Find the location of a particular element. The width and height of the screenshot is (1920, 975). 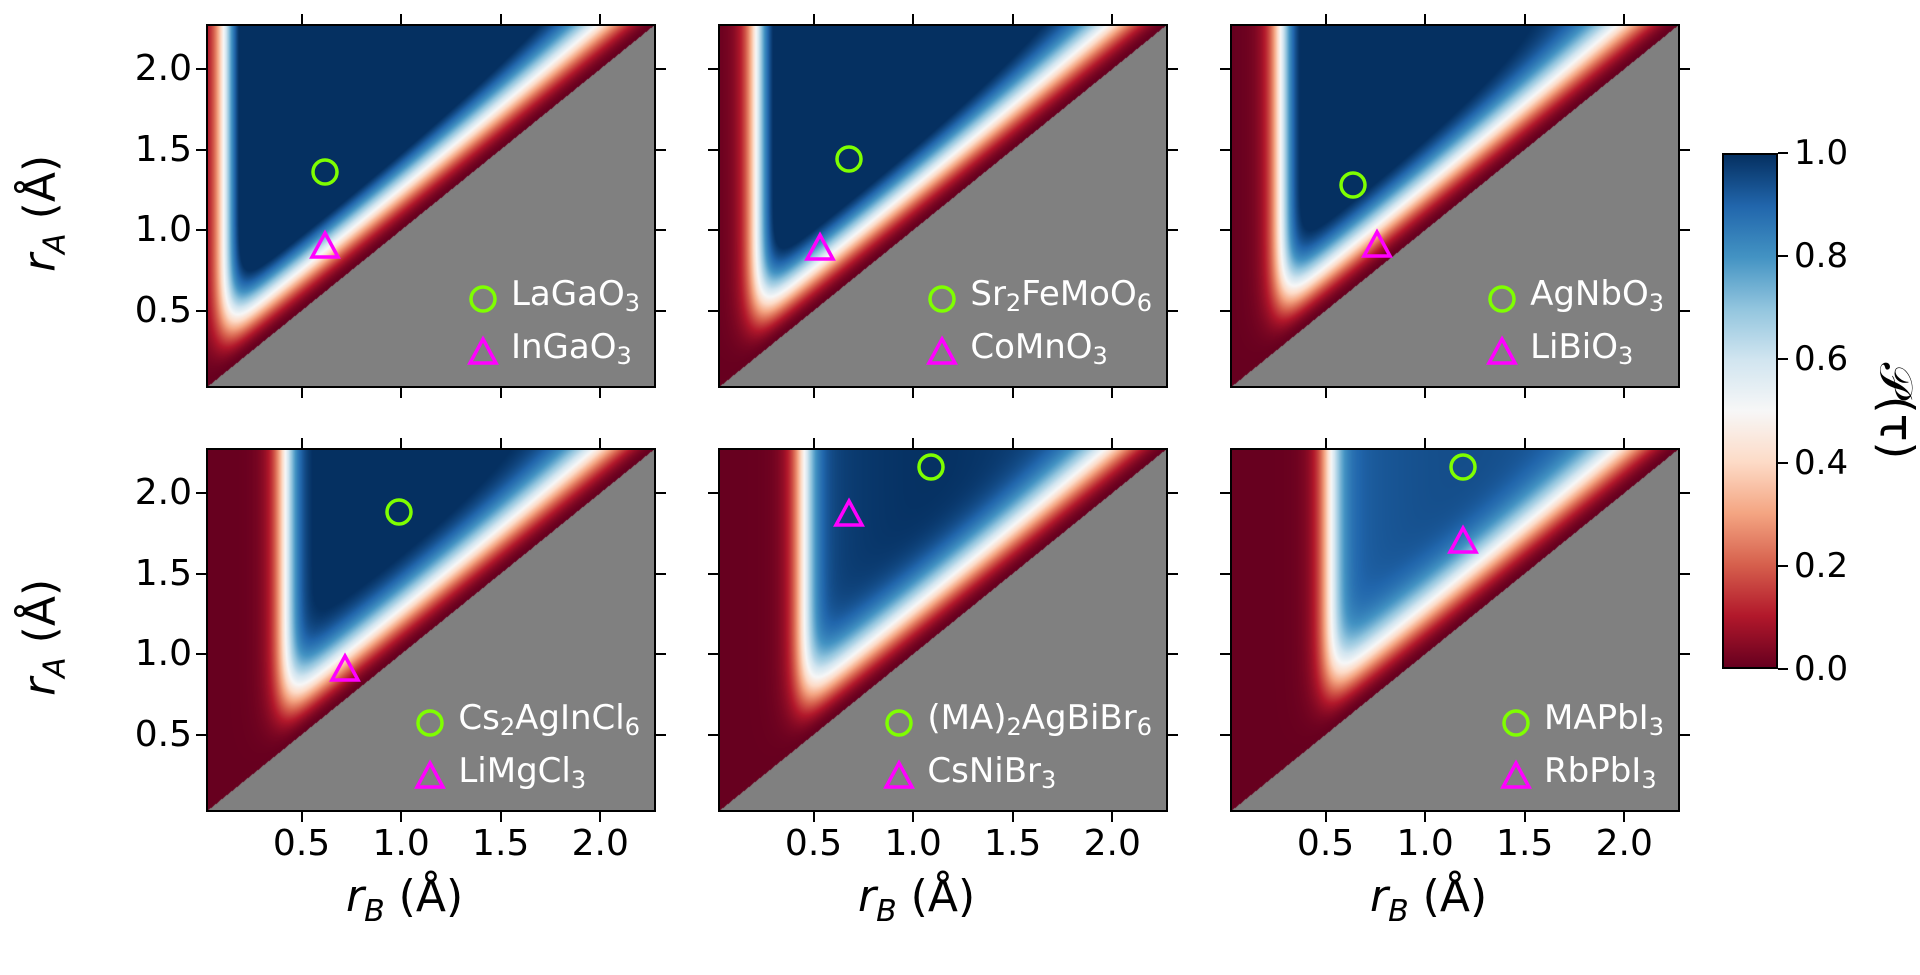

legend: MAPbI3 RbPbI3 is located at coordinates (1581, 749).